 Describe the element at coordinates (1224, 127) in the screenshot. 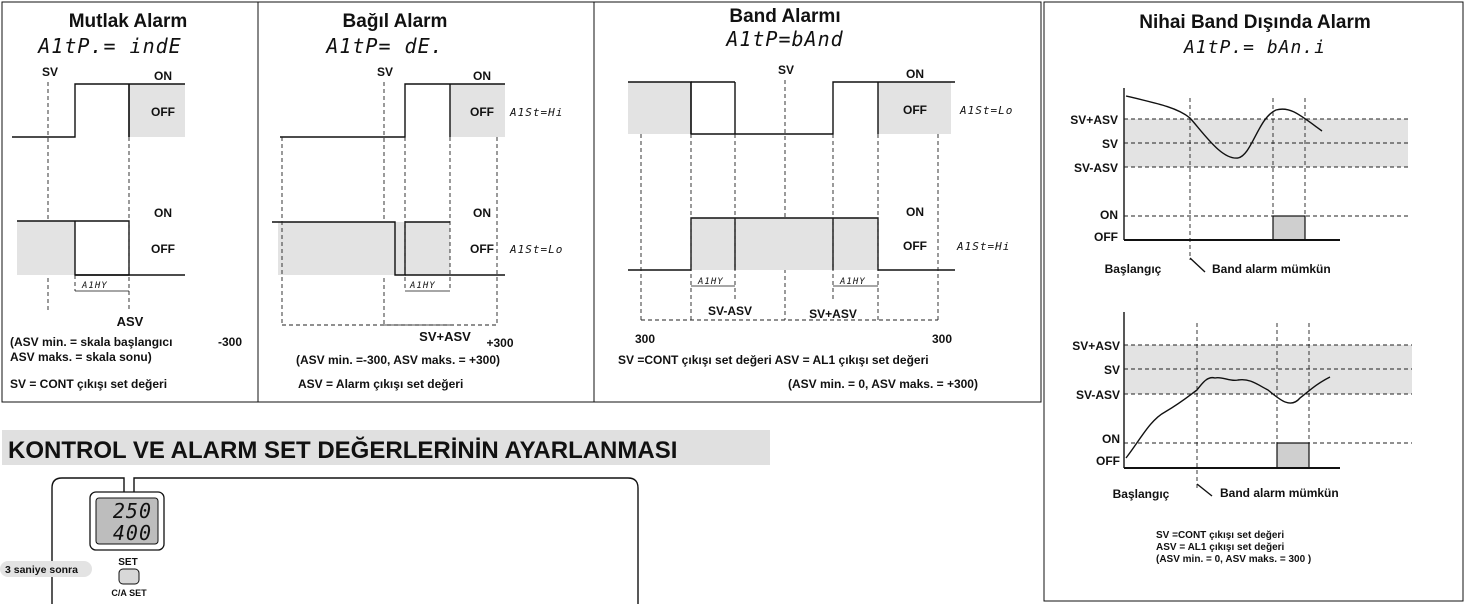

I see `nihai-process-curve` at that location.